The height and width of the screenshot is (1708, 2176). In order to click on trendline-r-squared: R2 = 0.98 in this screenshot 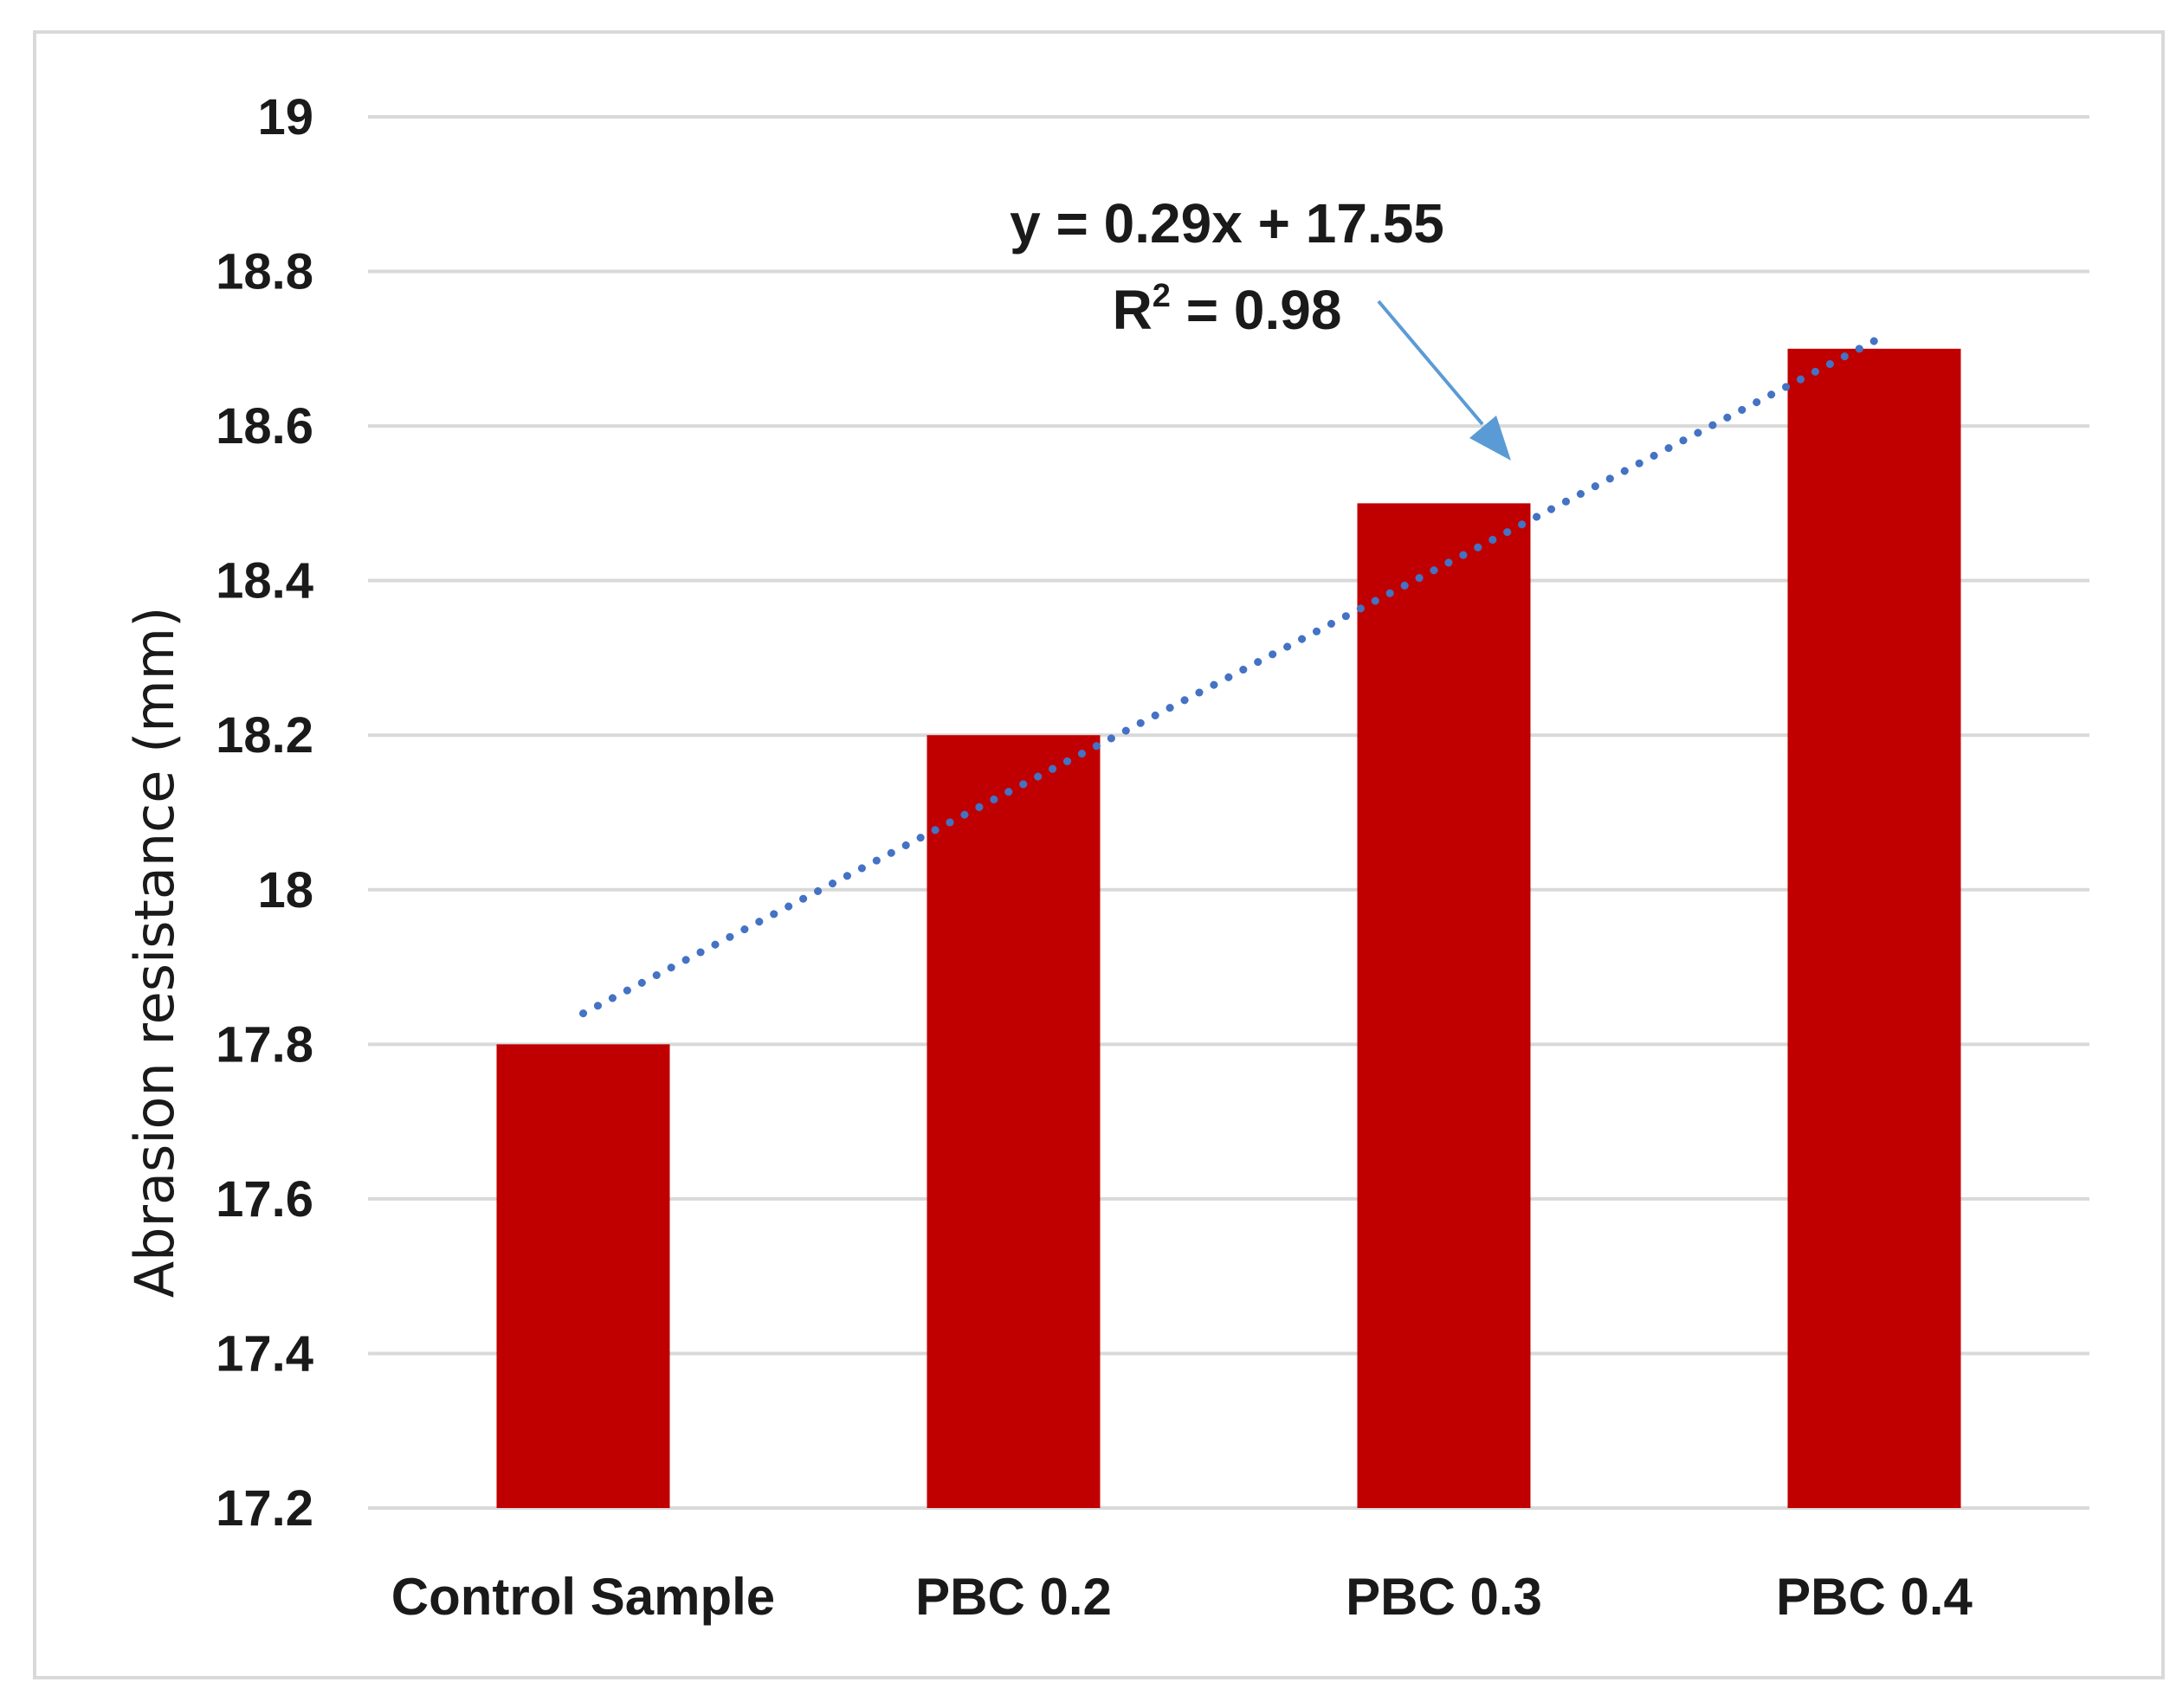, I will do `click(1227, 309)`.